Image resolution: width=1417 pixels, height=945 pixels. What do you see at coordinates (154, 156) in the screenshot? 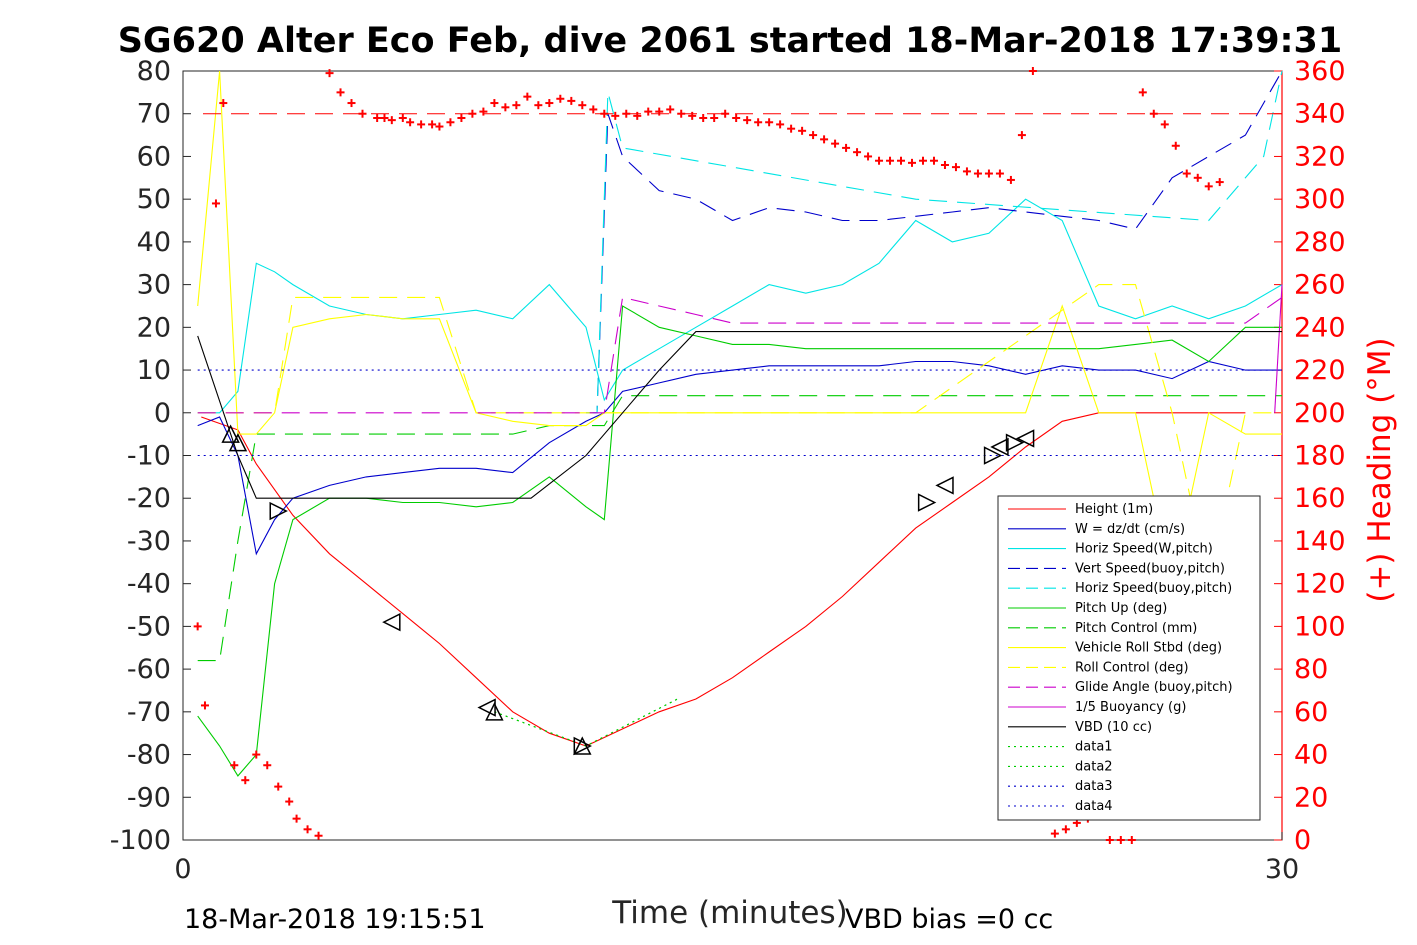
I see `y-tick-label: 60` at bounding box center [154, 156].